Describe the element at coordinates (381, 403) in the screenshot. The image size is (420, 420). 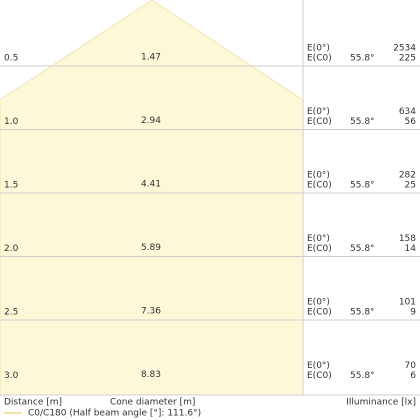
I see `illuminance-label: Illuminance [lx]` at that location.